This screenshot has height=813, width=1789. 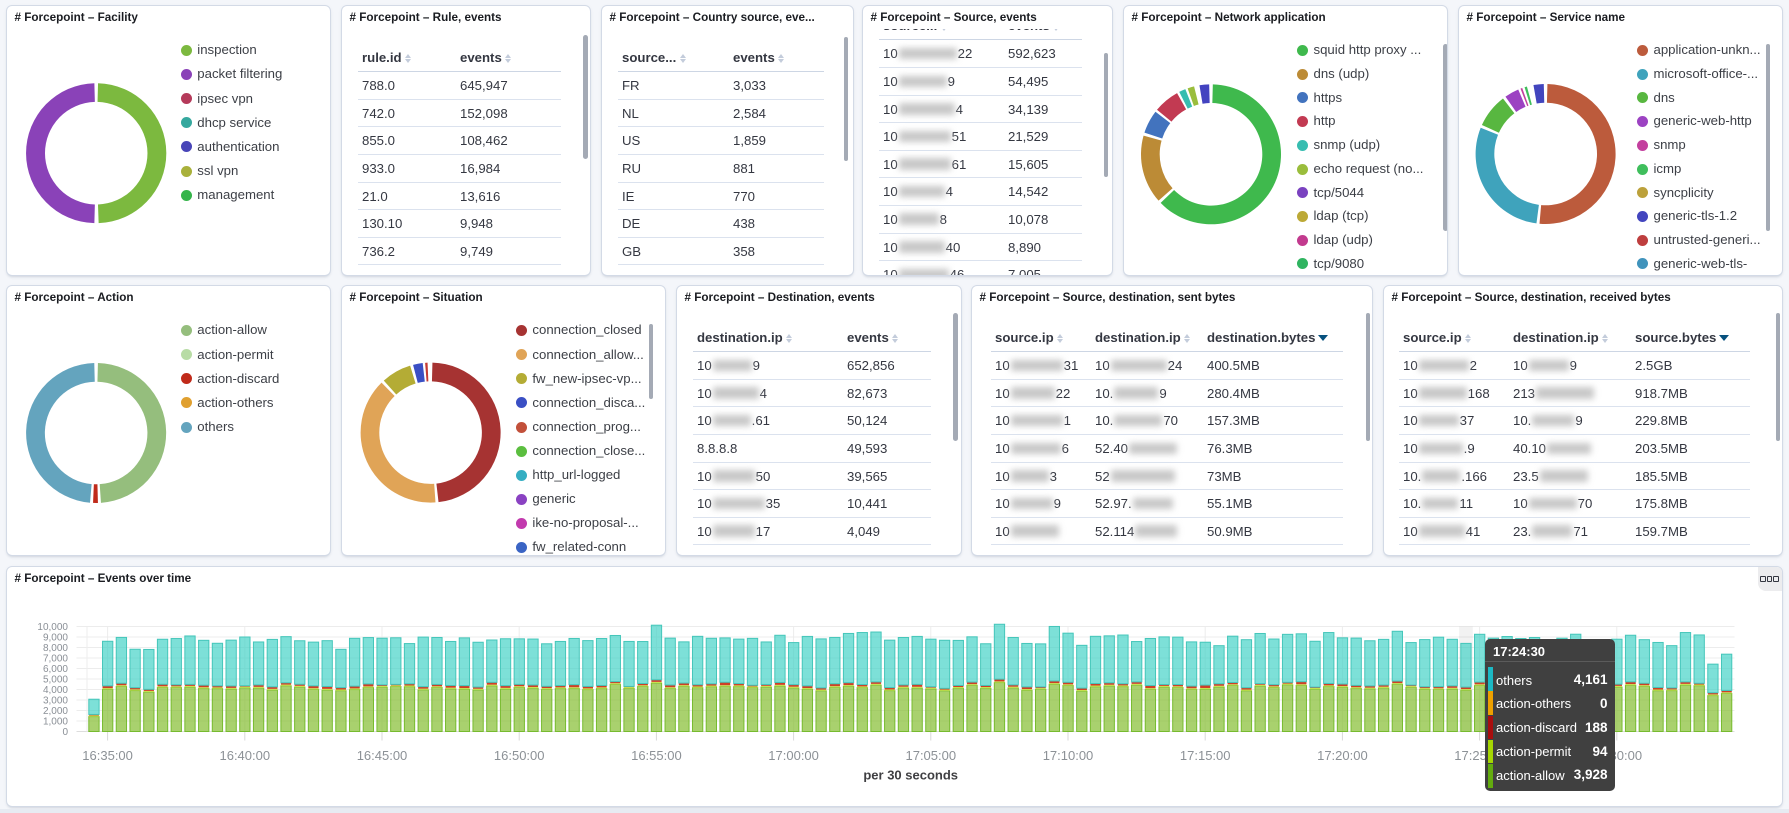 I want to click on svg-text: 16:40:00, so click(x=244, y=755).